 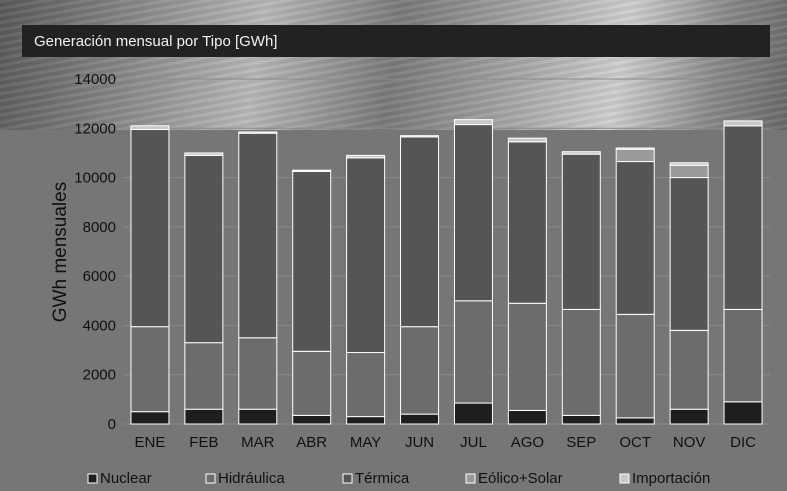 I want to click on x-tick-label: SEP, so click(x=581, y=442).